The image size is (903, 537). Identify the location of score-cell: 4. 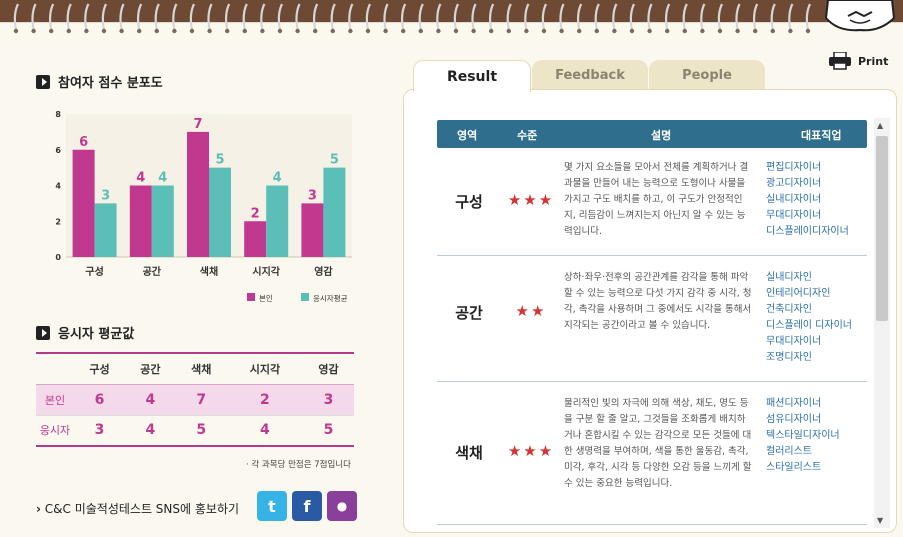
(265, 430).